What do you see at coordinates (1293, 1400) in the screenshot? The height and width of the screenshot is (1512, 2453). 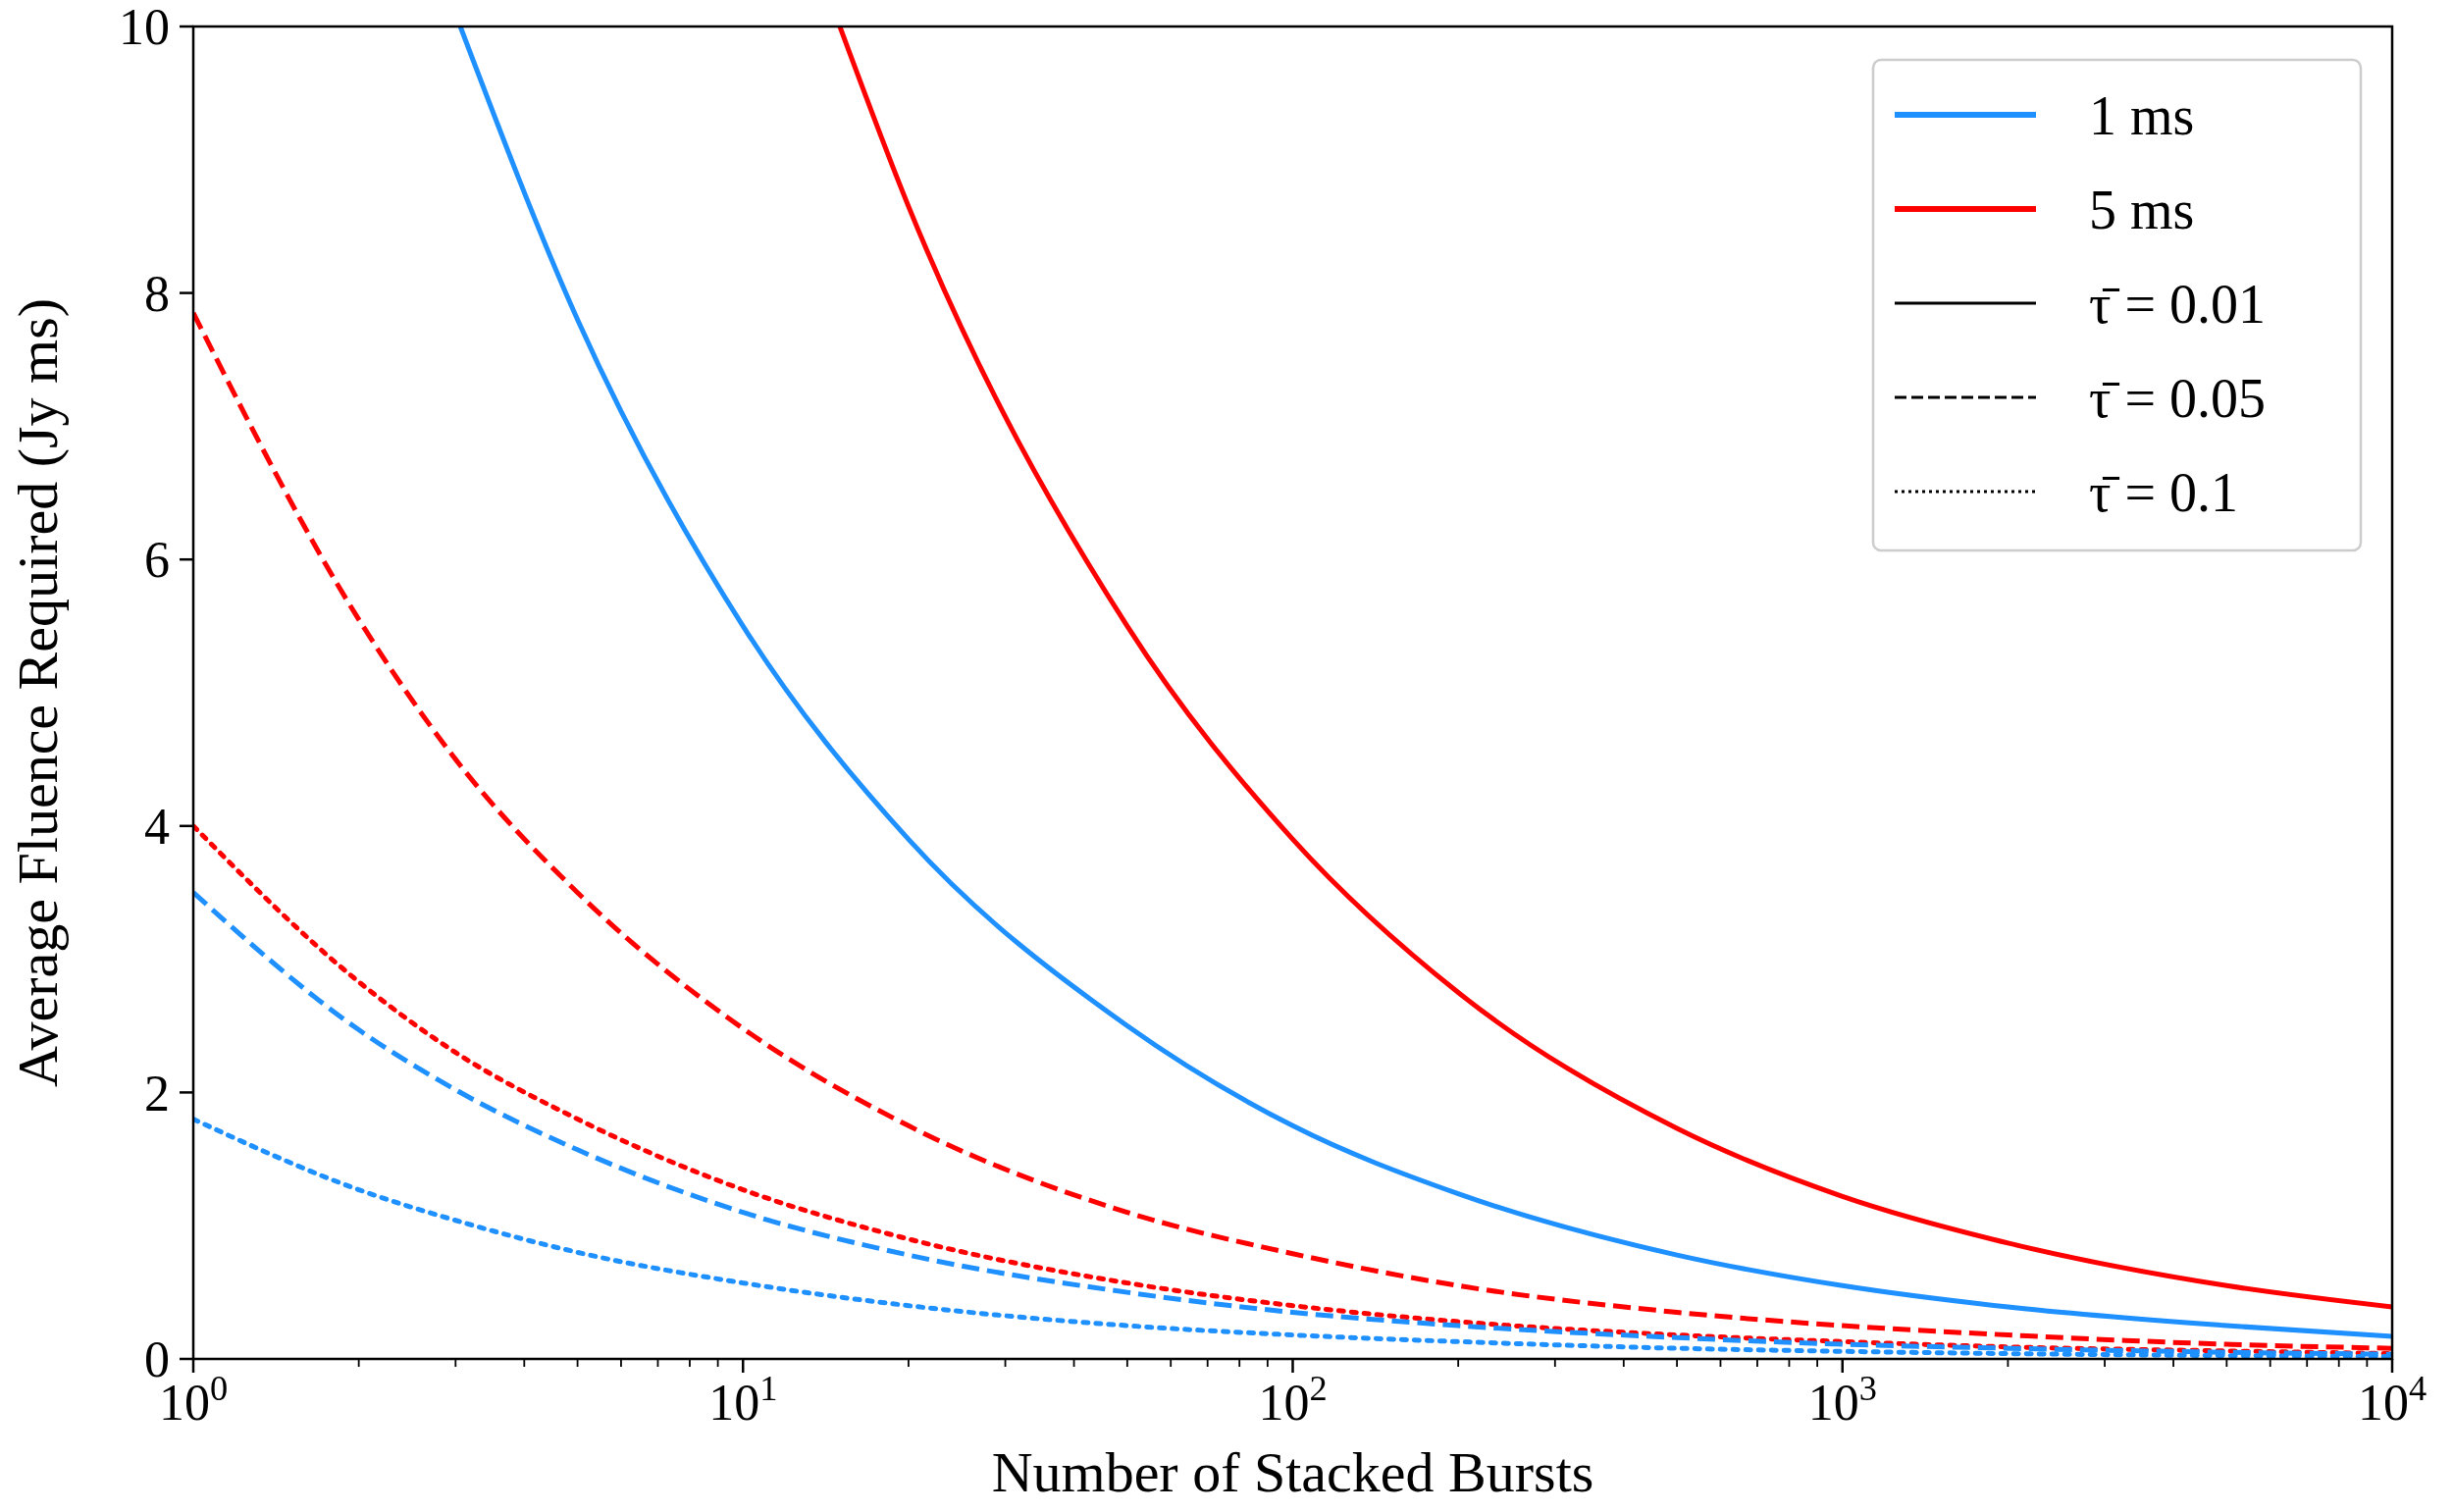 I see `x-tick-label: 10$^{2}$` at bounding box center [1293, 1400].